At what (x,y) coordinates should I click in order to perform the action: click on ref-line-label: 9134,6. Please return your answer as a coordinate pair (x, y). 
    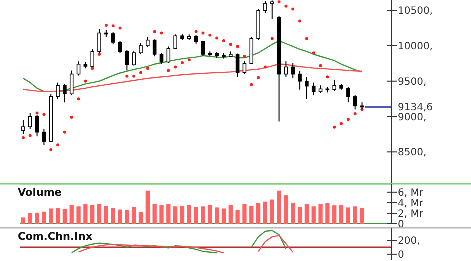
    Looking at the image, I should click on (415, 108).